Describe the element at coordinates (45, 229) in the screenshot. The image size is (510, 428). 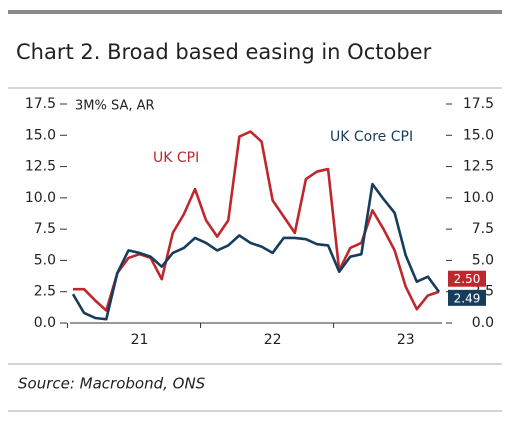
I see `y-tick-label: 7.5` at that location.